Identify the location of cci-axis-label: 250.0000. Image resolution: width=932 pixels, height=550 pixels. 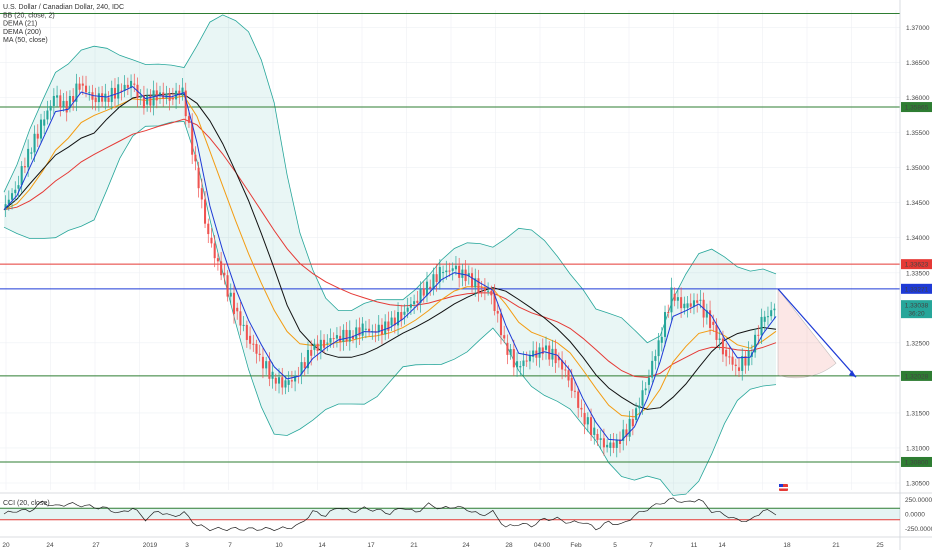
(918, 500).